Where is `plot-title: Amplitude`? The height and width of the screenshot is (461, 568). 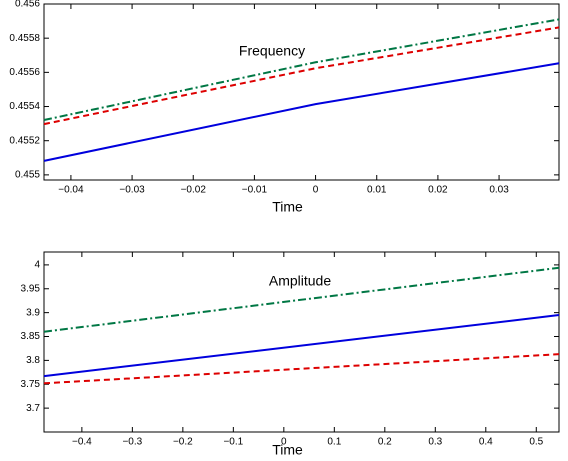
plot-title: Amplitude is located at coordinates (300, 281).